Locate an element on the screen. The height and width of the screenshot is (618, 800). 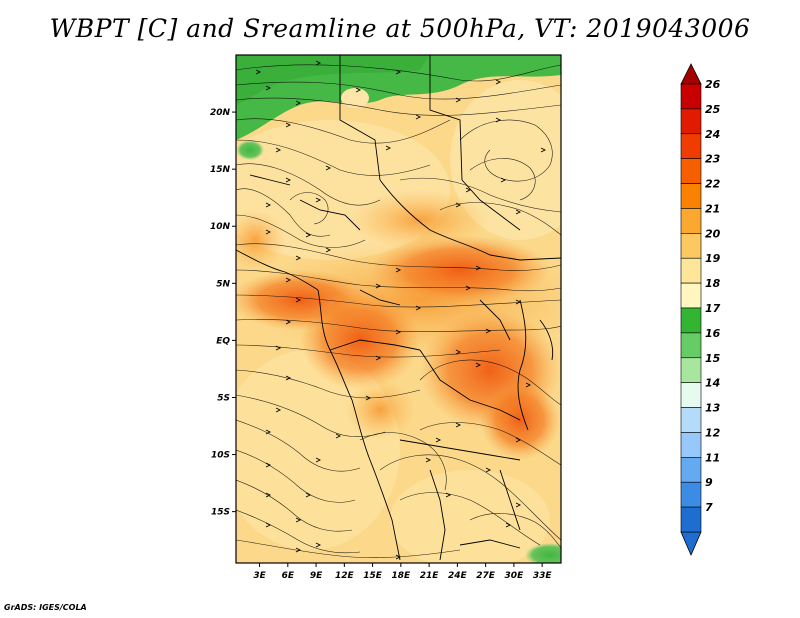
lon-label: 6E is located at coordinates (288, 576).